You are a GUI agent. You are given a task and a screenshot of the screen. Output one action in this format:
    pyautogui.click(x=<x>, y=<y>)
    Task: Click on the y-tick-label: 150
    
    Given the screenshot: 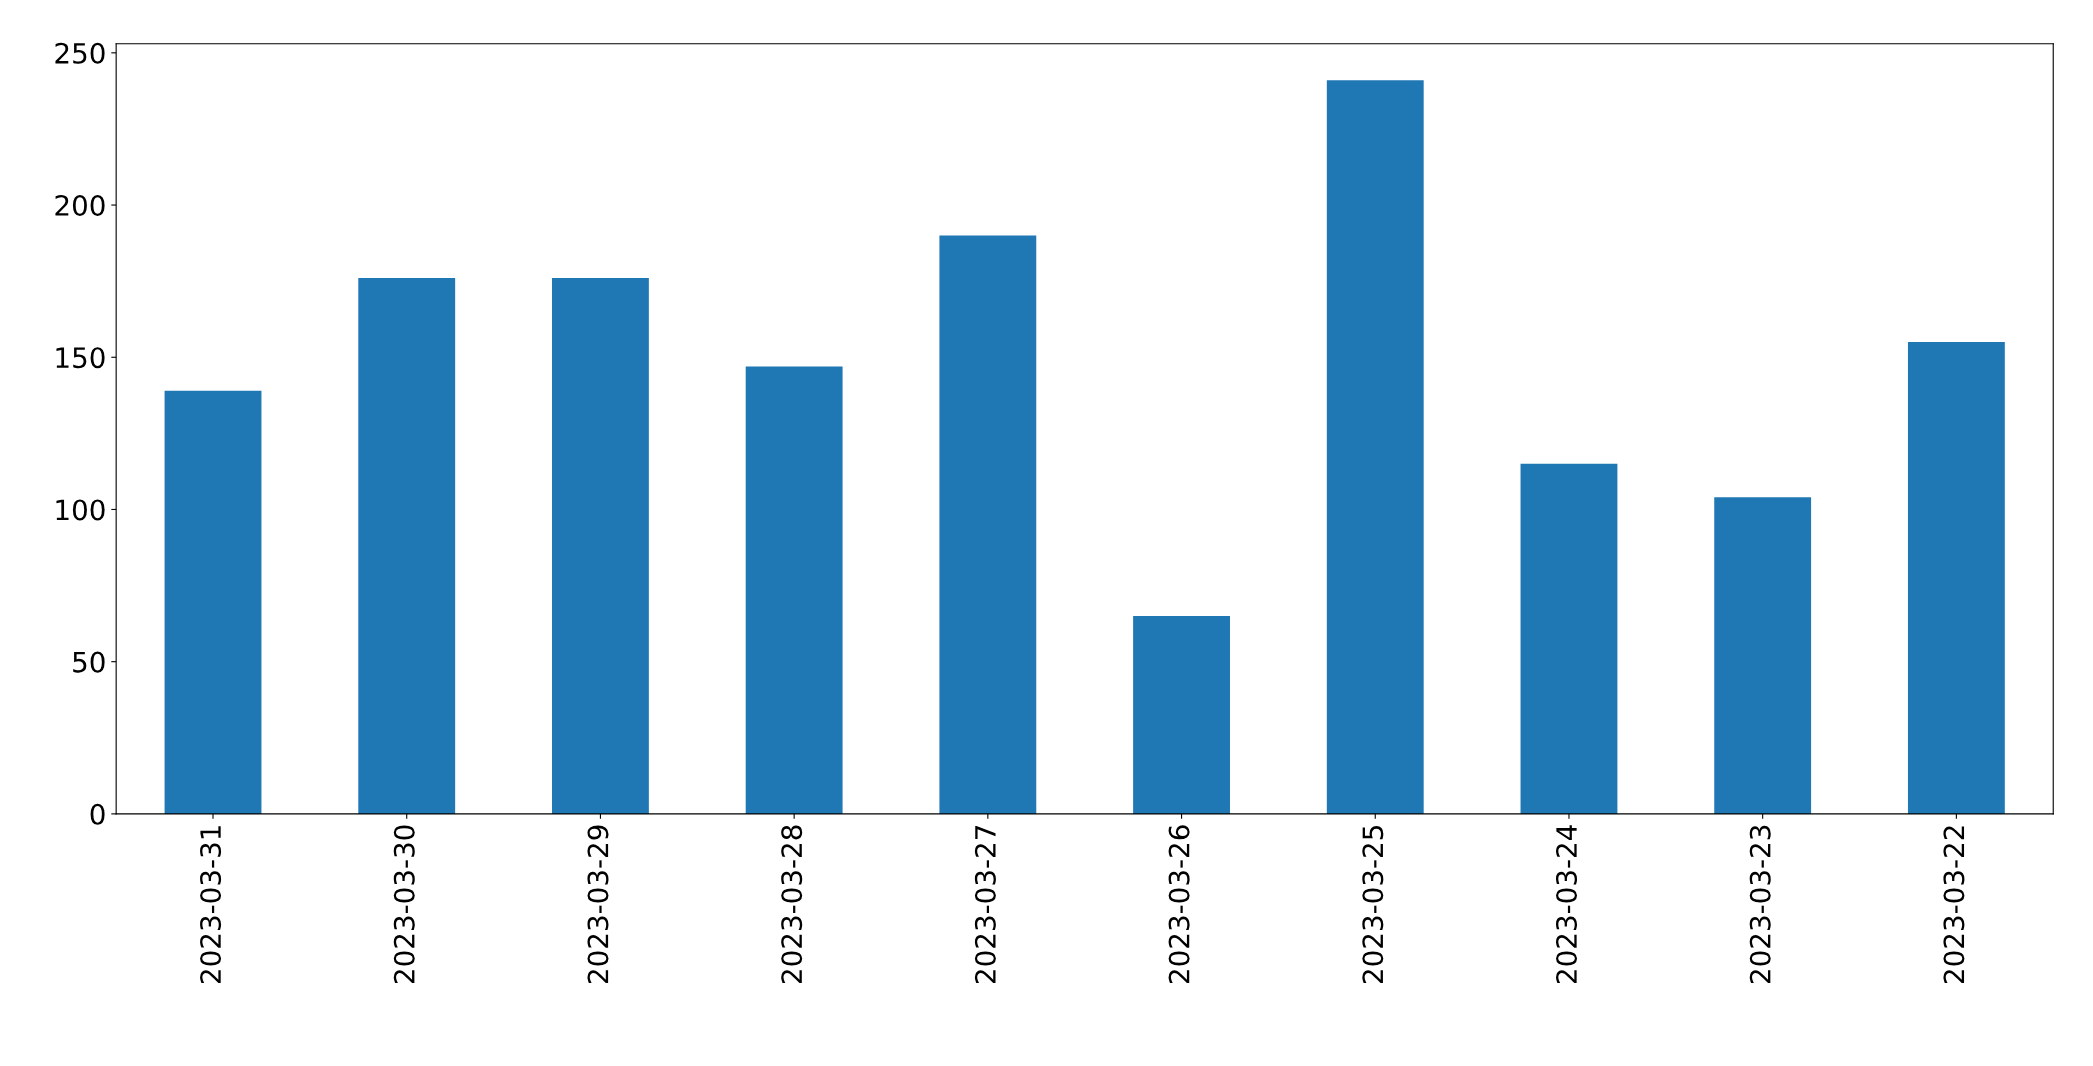 What is the action you would take?
    pyautogui.click(x=80, y=358)
    